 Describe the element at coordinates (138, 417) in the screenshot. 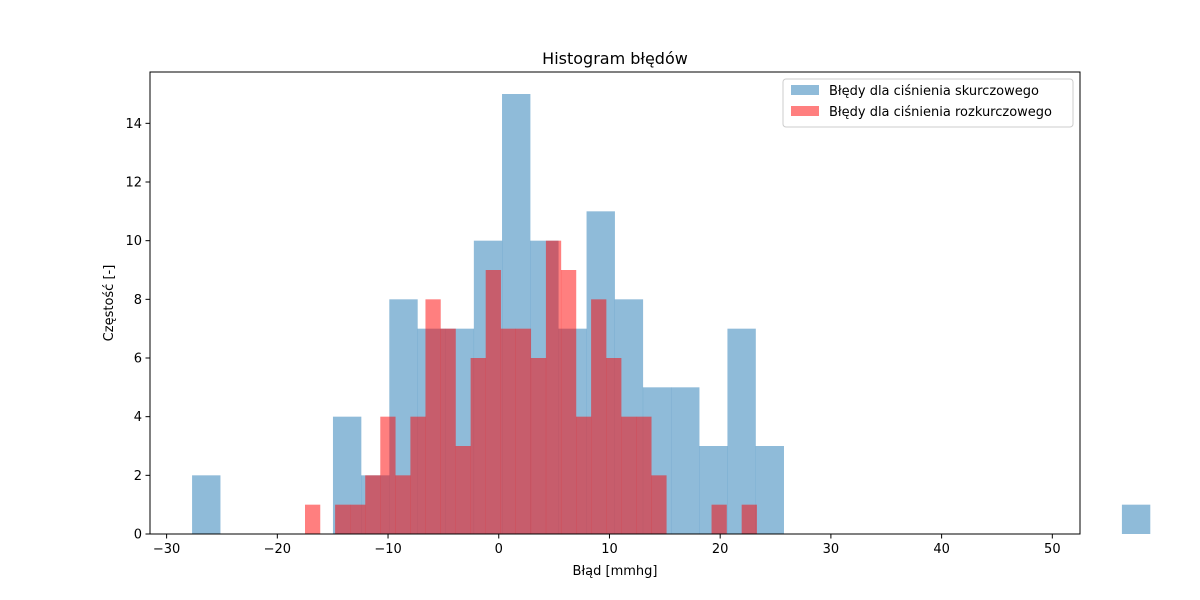

I see `y-tick-label: 4` at that location.